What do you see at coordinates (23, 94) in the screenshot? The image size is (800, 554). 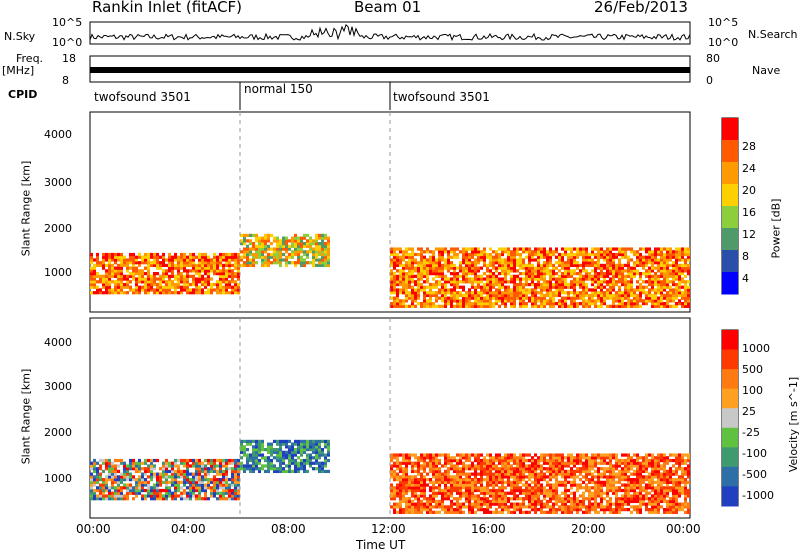 I see `cpid-label: CPID` at bounding box center [23, 94].